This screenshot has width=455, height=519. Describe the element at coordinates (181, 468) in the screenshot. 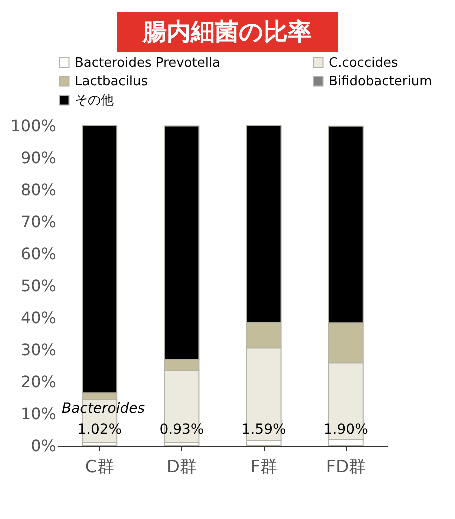

I see `x-tick-label: D群` at that location.